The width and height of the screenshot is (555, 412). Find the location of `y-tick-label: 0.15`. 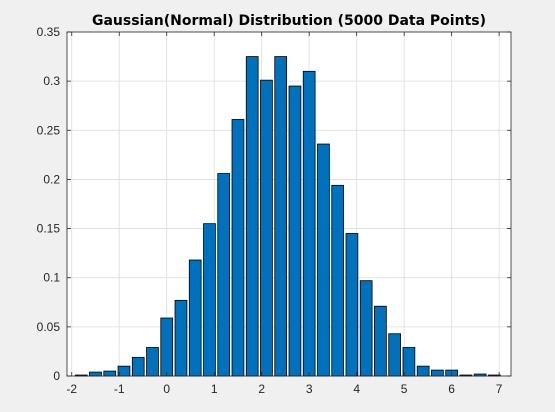

y-tick-label: 0.15 is located at coordinates (49, 229).